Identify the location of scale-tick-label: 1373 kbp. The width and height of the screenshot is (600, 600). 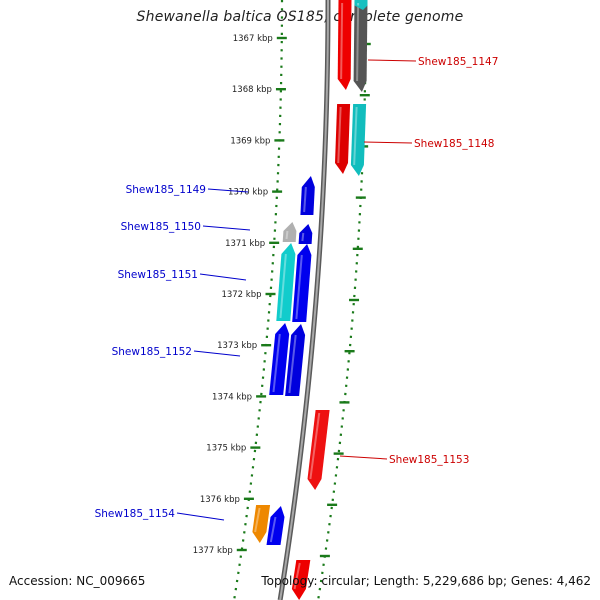
(237, 346).